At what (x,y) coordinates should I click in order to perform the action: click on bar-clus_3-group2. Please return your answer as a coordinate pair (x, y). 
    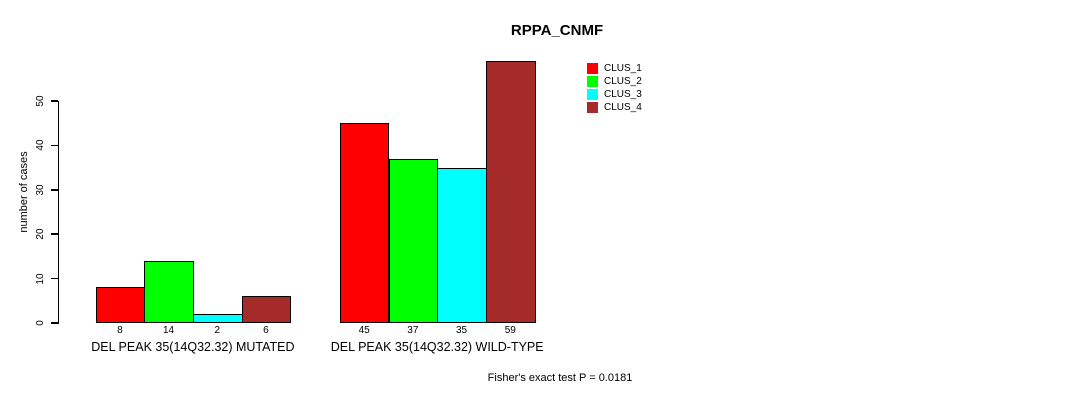
    Looking at the image, I should click on (462, 245).